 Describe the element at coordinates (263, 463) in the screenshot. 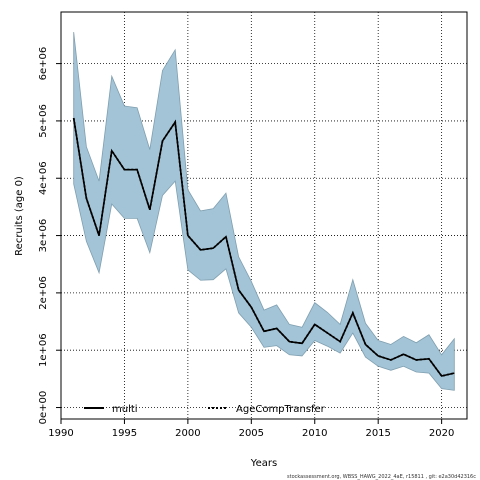

I see `x-axis-title: Years` at that location.